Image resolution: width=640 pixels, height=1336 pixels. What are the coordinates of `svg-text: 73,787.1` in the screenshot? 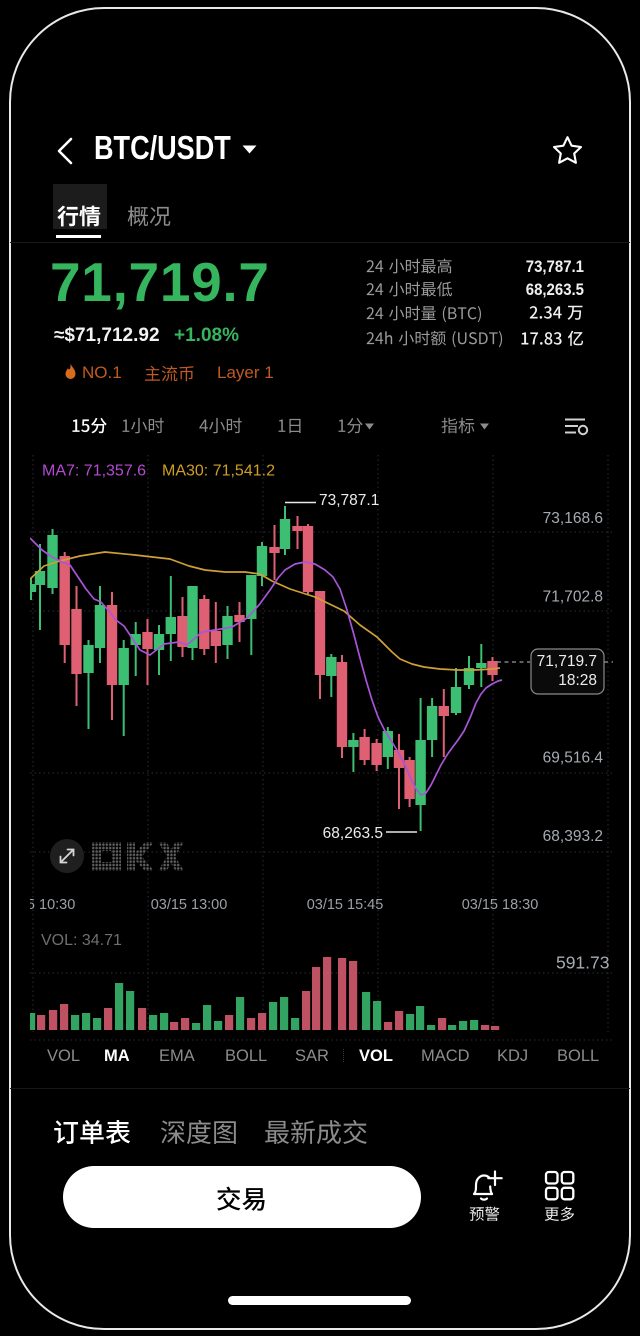 It's located at (349, 500).